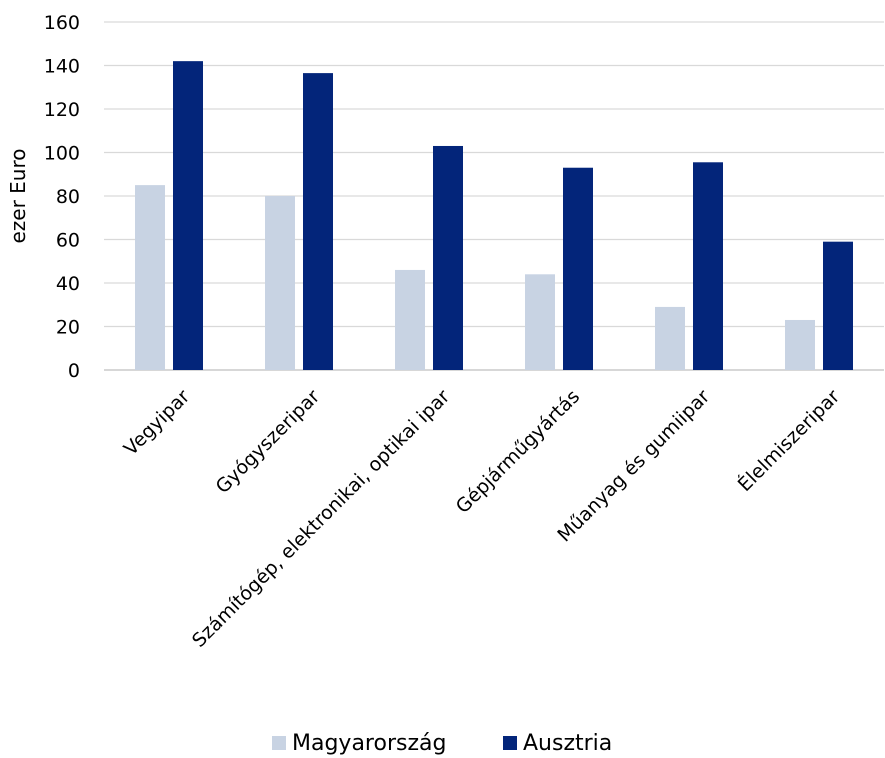 This screenshot has width=885, height=758. Describe the element at coordinates (633, 465) in the screenshot. I see `x-category-label: Műanyag és gumiipar` at that location.